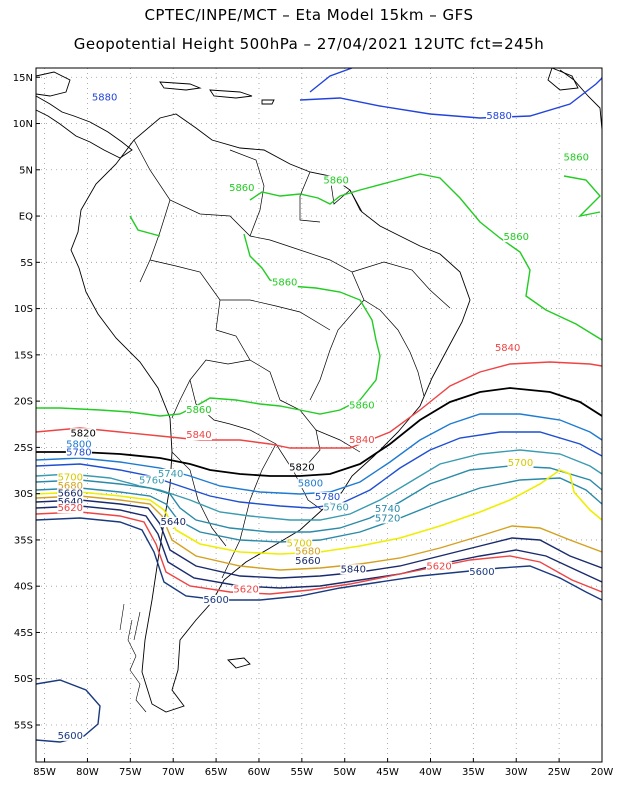  I want to click on lat-tick-label: 50S, so click(23, 679).